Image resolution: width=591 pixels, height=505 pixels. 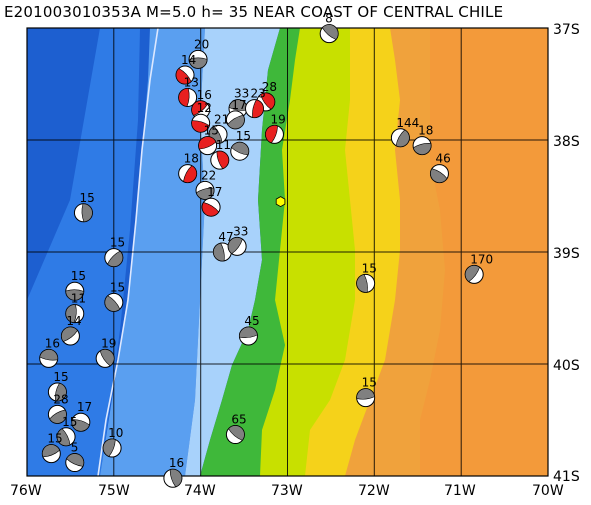 What do you see at coordinates (566, 254) in the screenshot?
I see `y-tick-label: 39S` at bounding box center [566, 254].